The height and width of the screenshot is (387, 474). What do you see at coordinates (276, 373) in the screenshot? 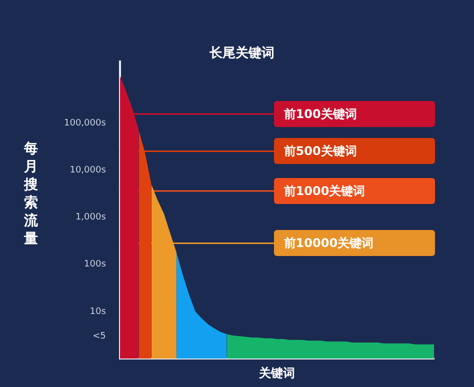
I see `x-axis-title: 关键词` at bounding box center [276, 373].